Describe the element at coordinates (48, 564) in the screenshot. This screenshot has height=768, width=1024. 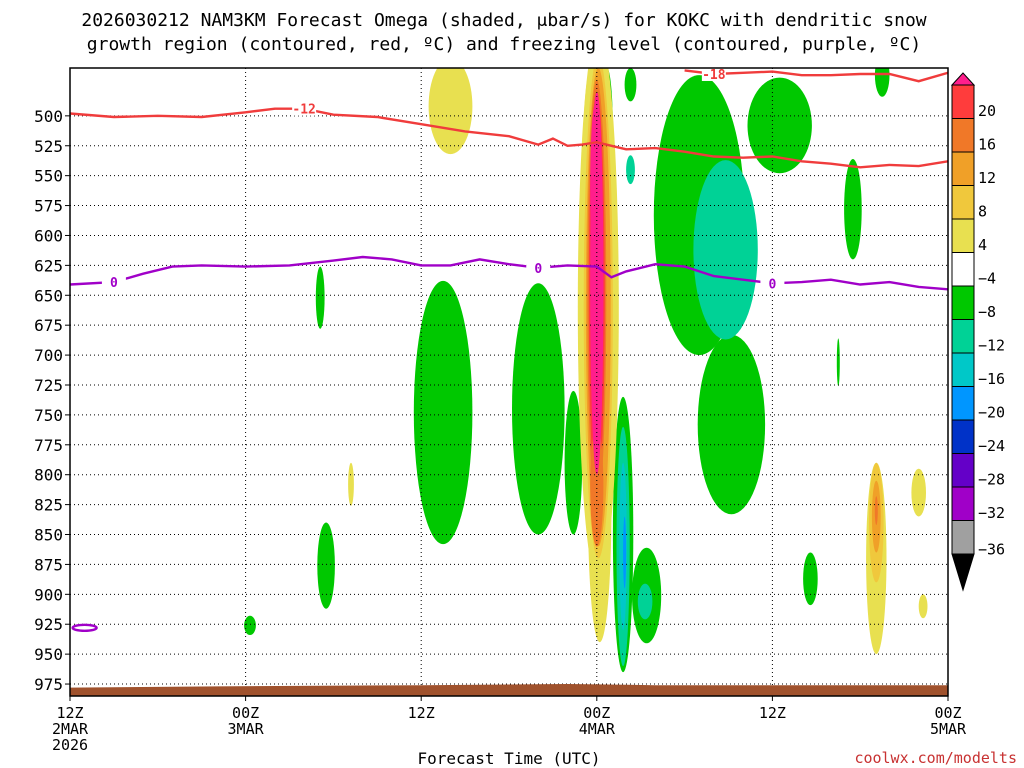
I see `y-tick-label: 875` at that location.